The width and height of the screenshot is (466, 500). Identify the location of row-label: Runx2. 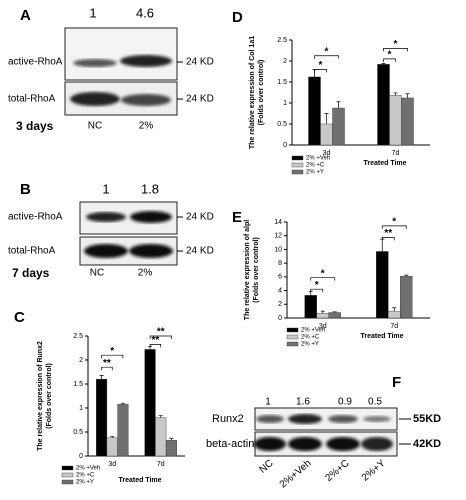
(228, 419).